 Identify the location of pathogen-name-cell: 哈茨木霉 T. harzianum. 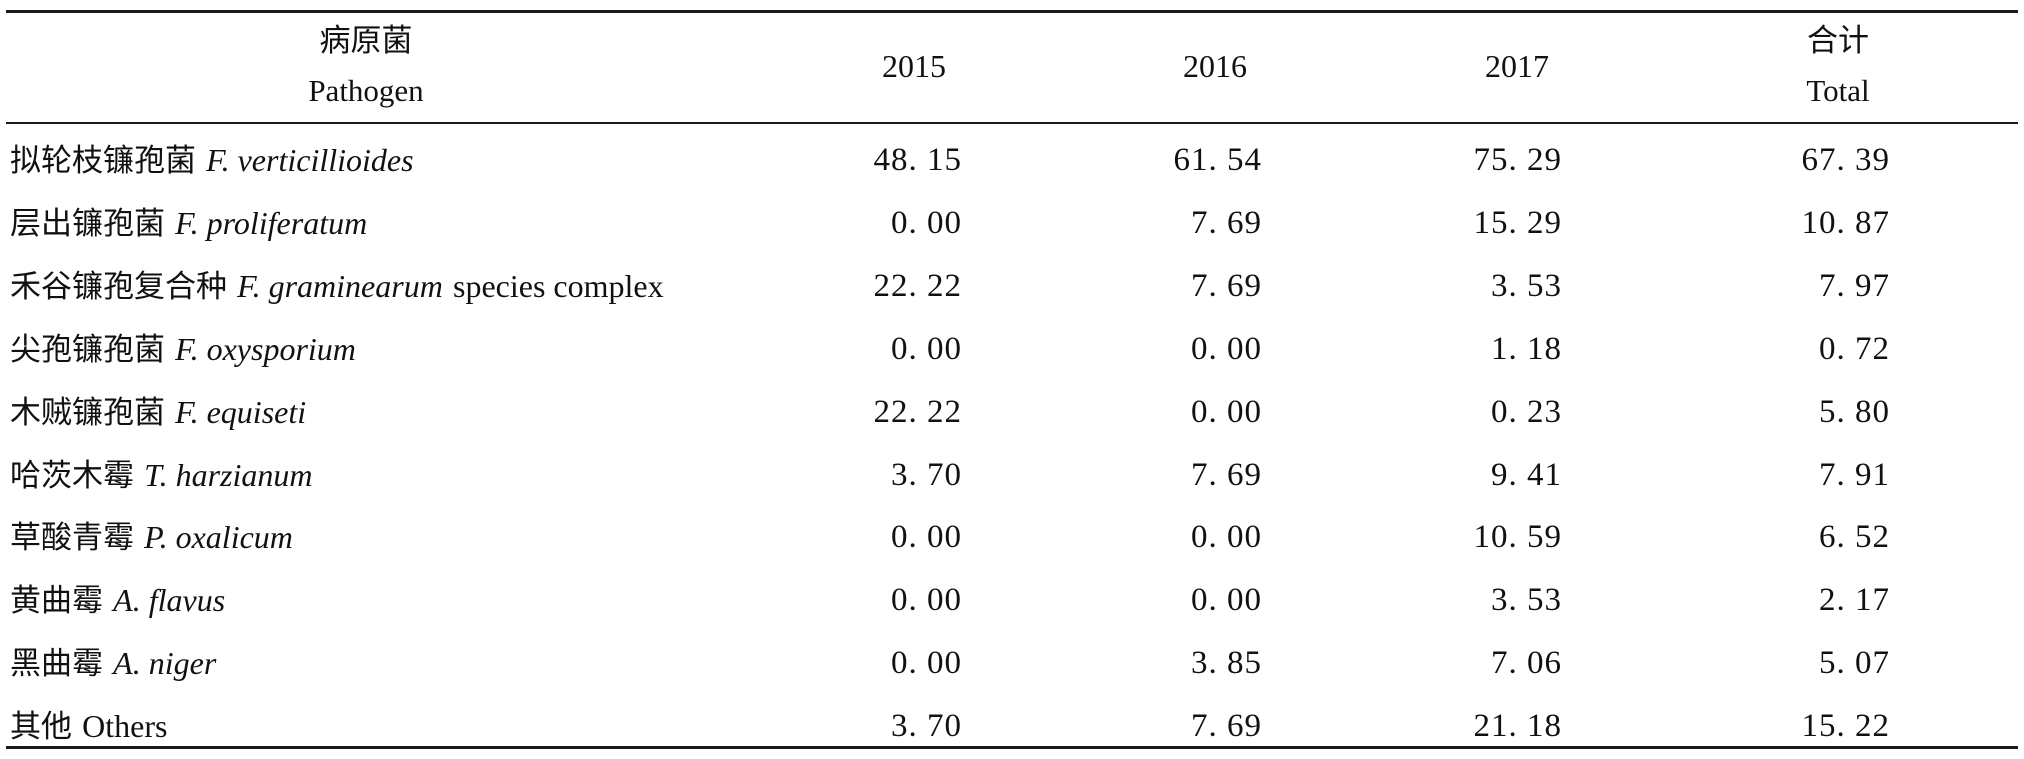
(161, 475).